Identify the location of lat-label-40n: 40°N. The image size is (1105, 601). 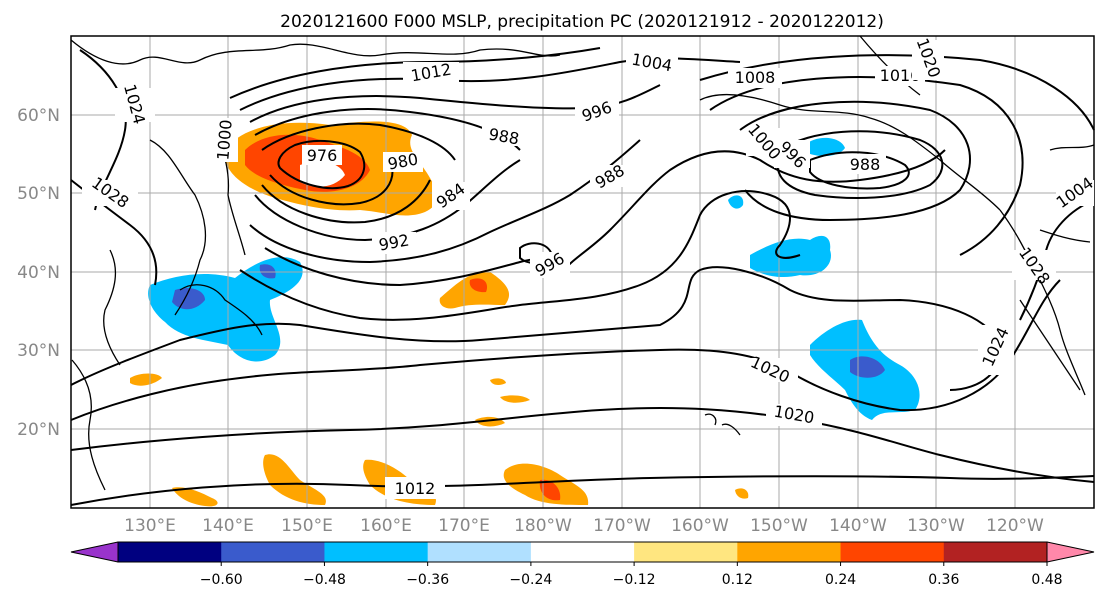
(38, 273).